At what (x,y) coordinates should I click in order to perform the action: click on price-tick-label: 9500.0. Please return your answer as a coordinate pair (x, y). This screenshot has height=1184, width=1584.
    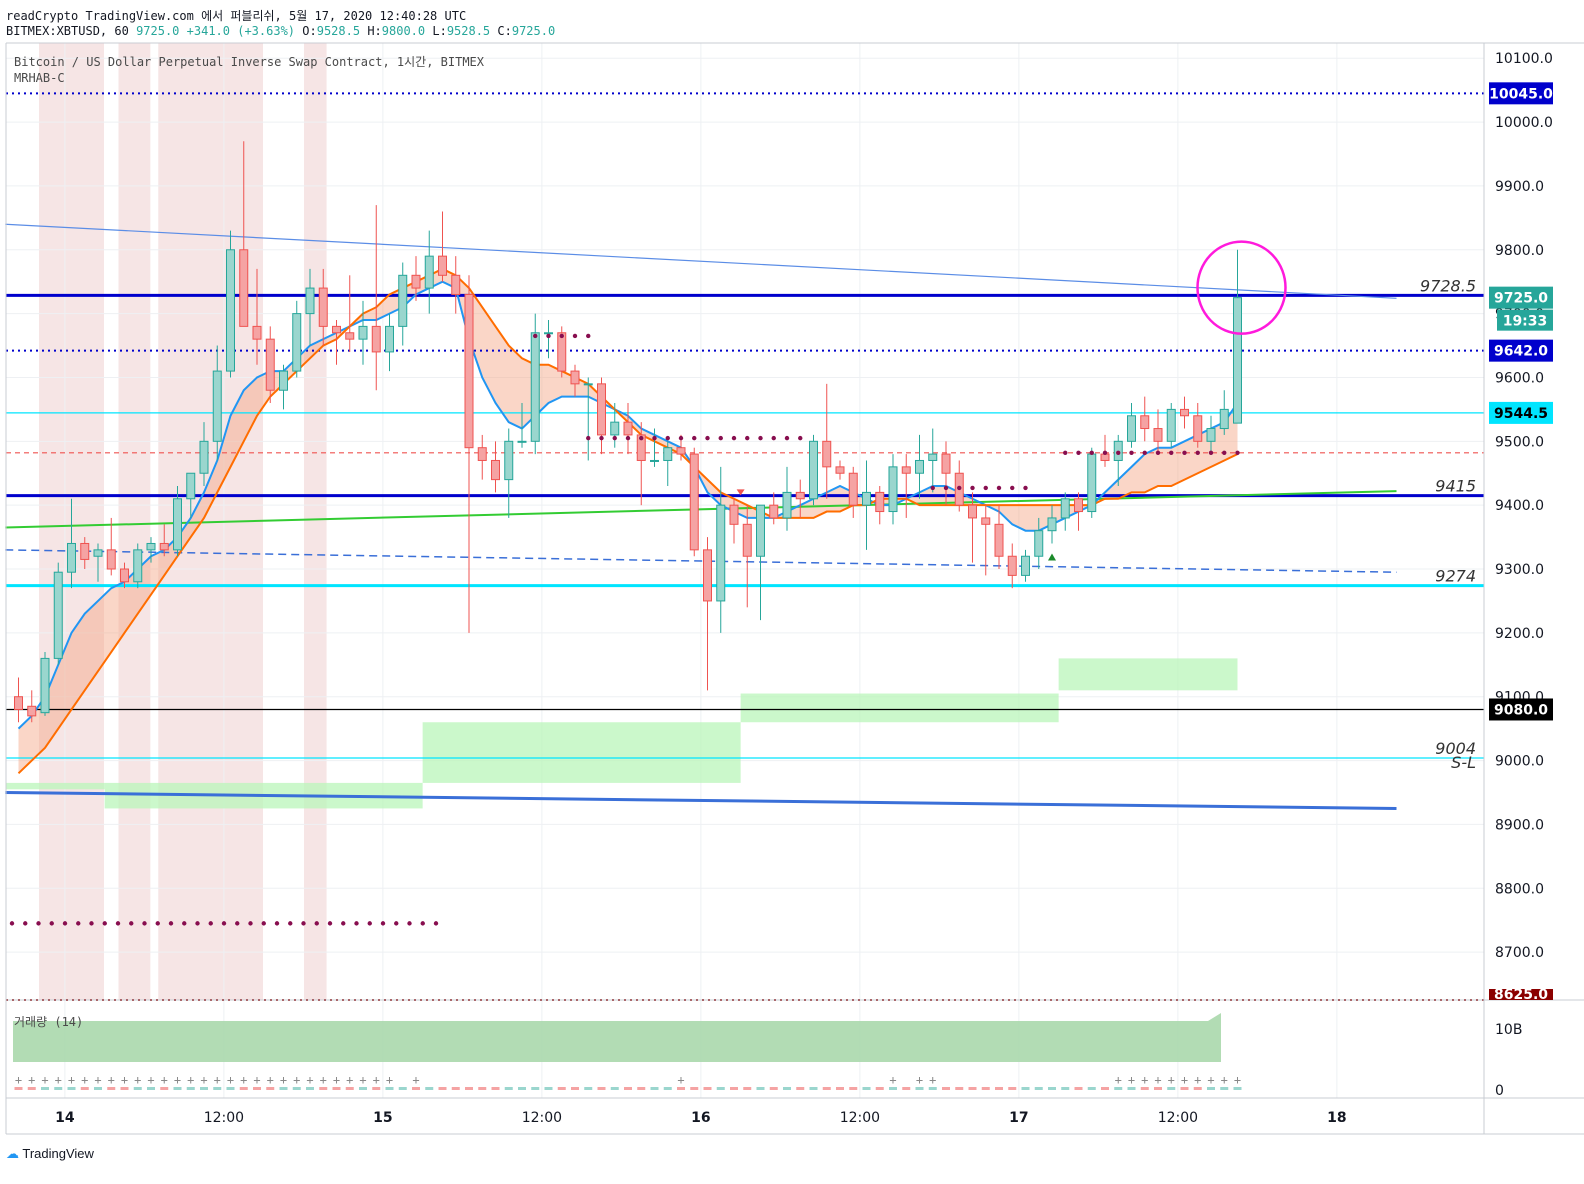
    Looking at the image, I should click on (1519, 442).